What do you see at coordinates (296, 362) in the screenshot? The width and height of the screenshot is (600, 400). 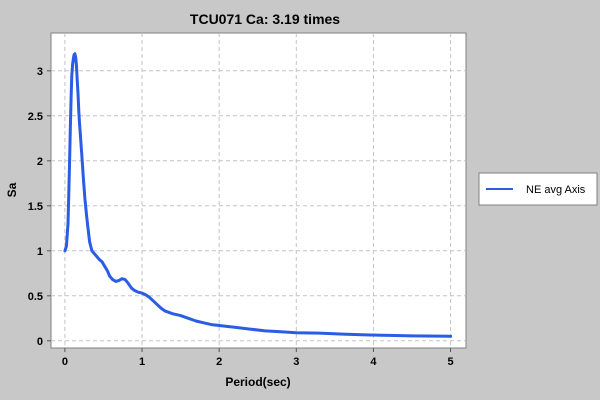 I see `x-tick-label: 3` at bounding box center [296, 362].